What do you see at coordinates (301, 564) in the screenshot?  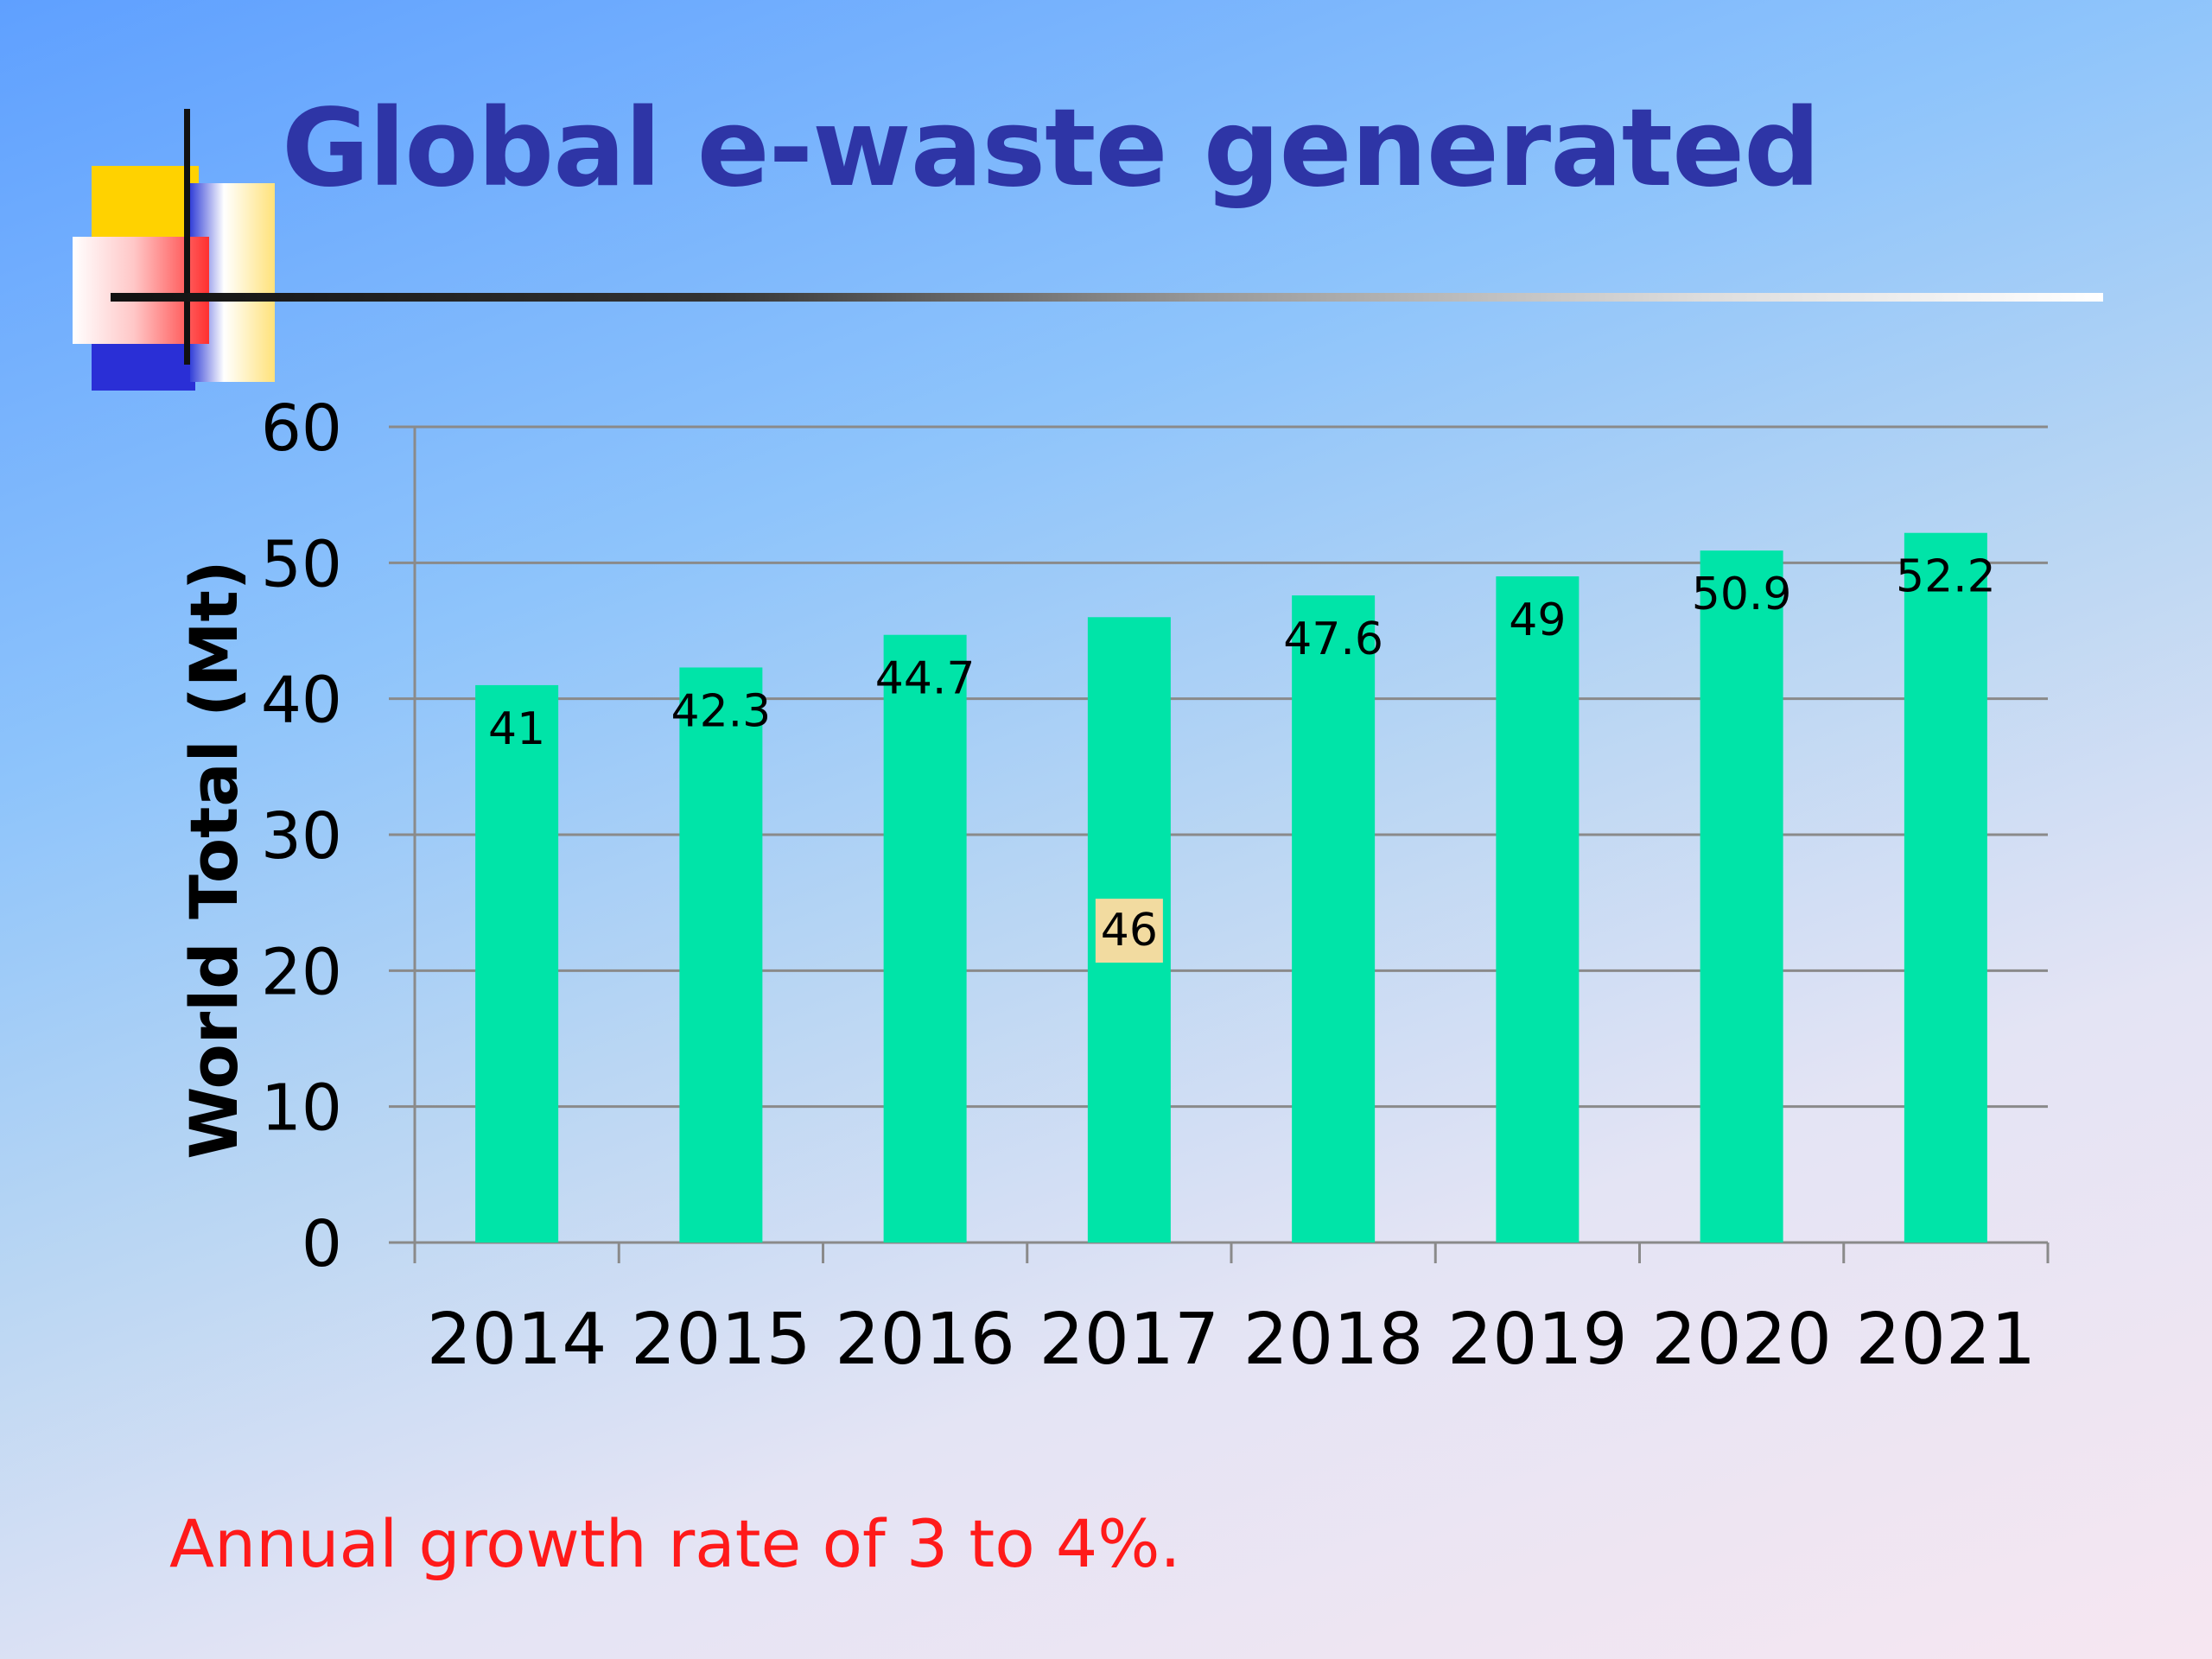 I see `y-tick-label: 50` at bounding box center [301, 564].